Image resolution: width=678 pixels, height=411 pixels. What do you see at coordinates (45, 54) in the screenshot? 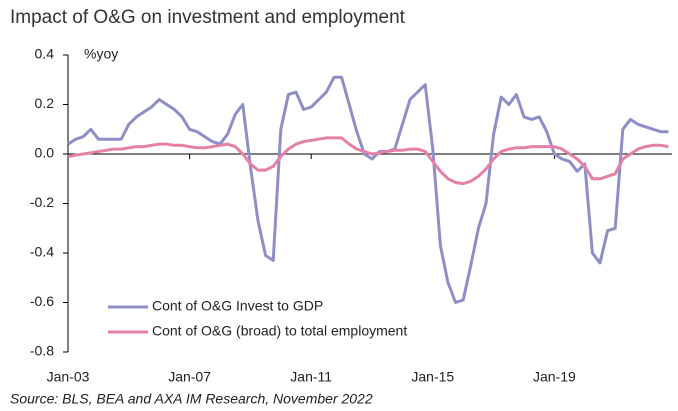
I see `y-tick-label: 0.4` at bounding box center [45, 54].